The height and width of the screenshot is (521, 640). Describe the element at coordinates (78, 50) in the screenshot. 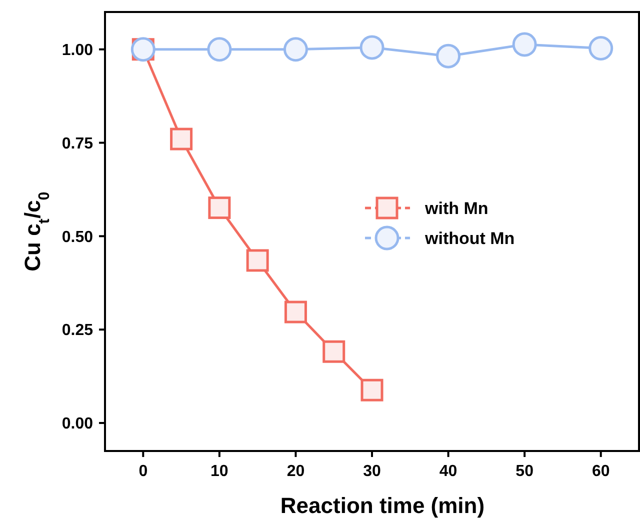

I see `y-tick-label: 1.00` at that location.